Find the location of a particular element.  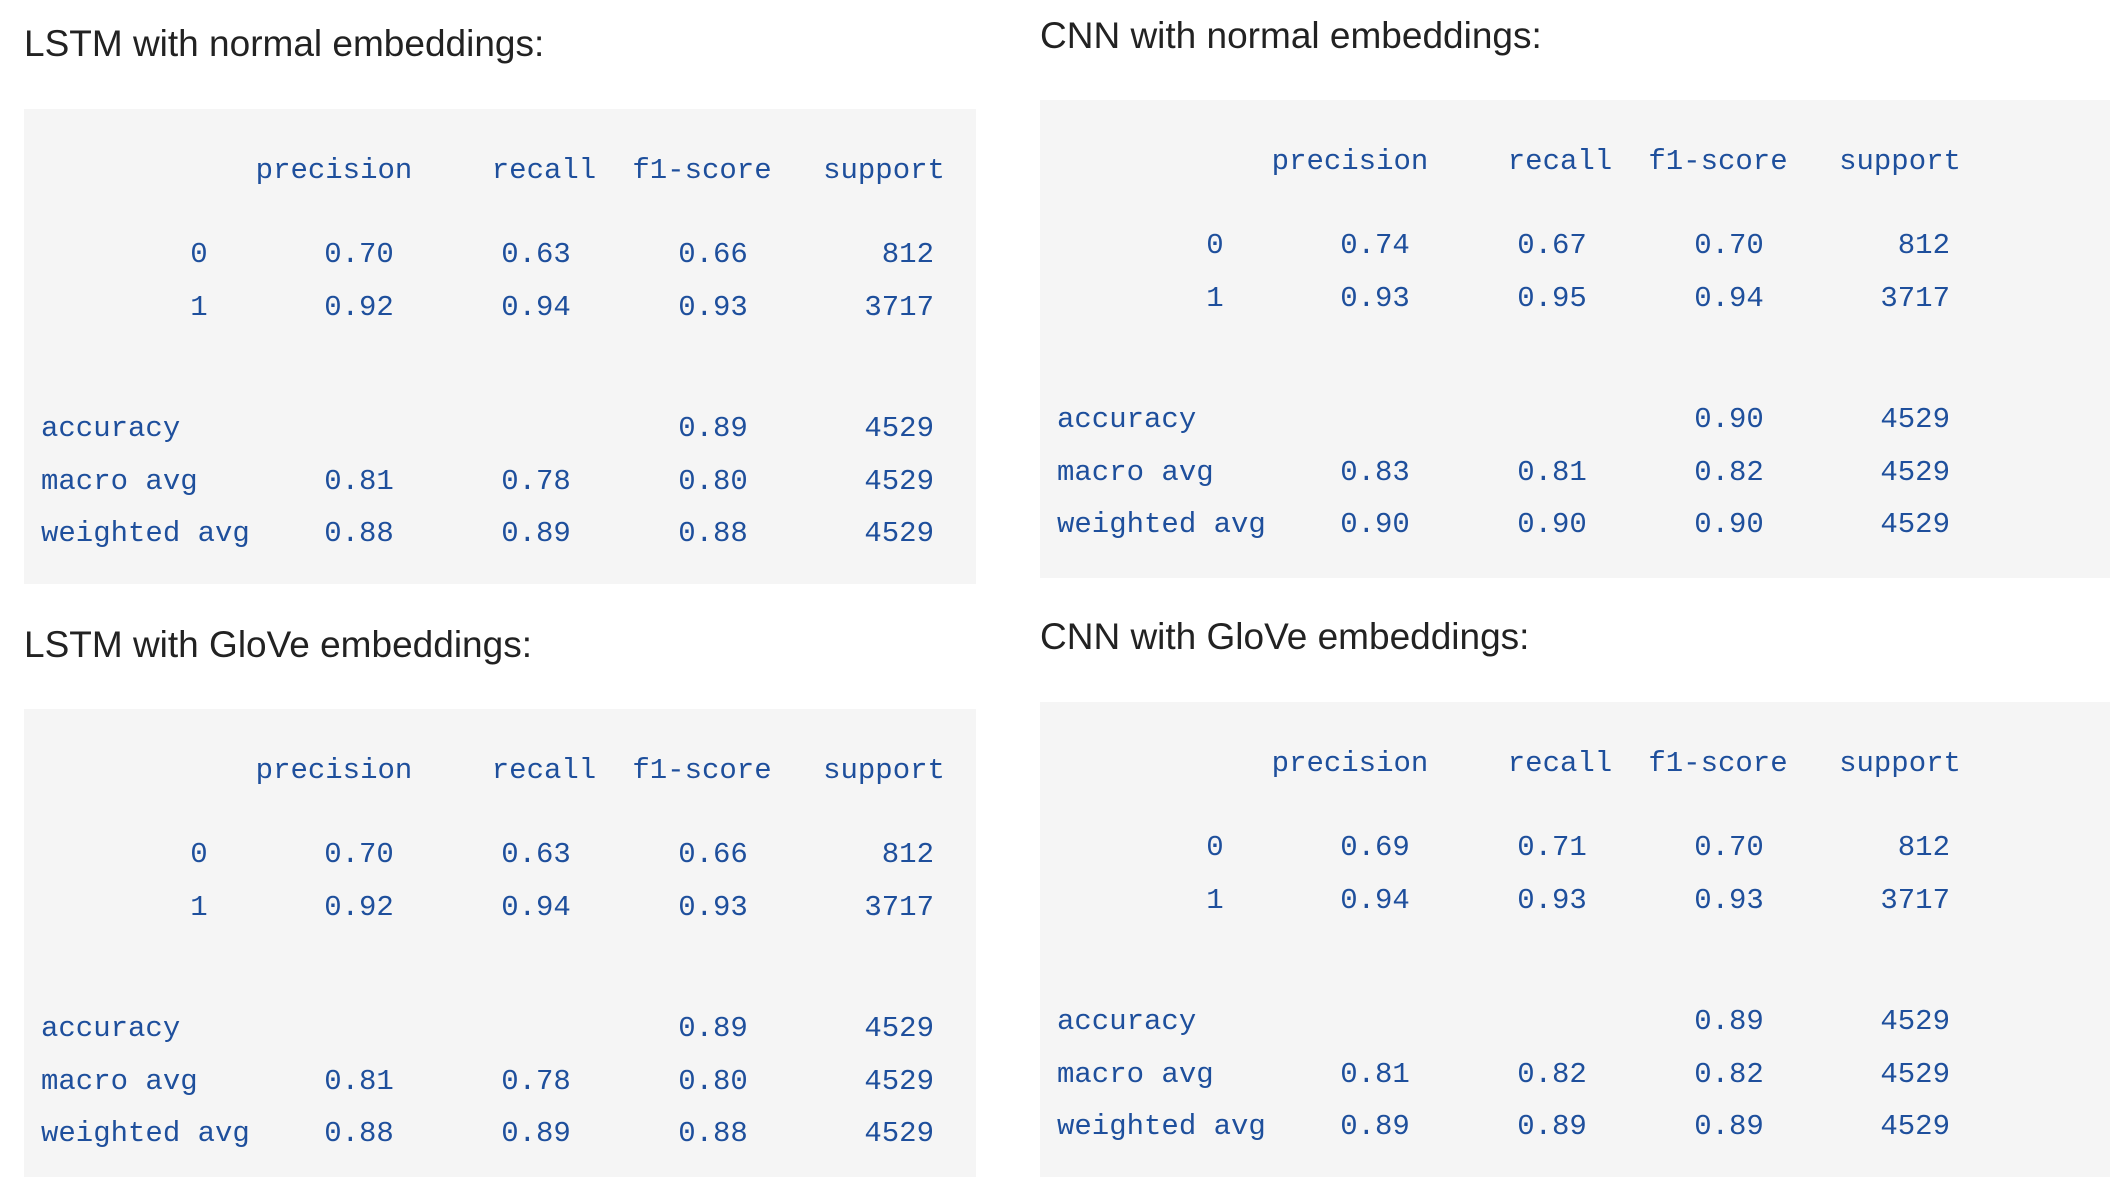

panel-title: CNN with GloVe embeddings: is located at coordinates (1285, 636).